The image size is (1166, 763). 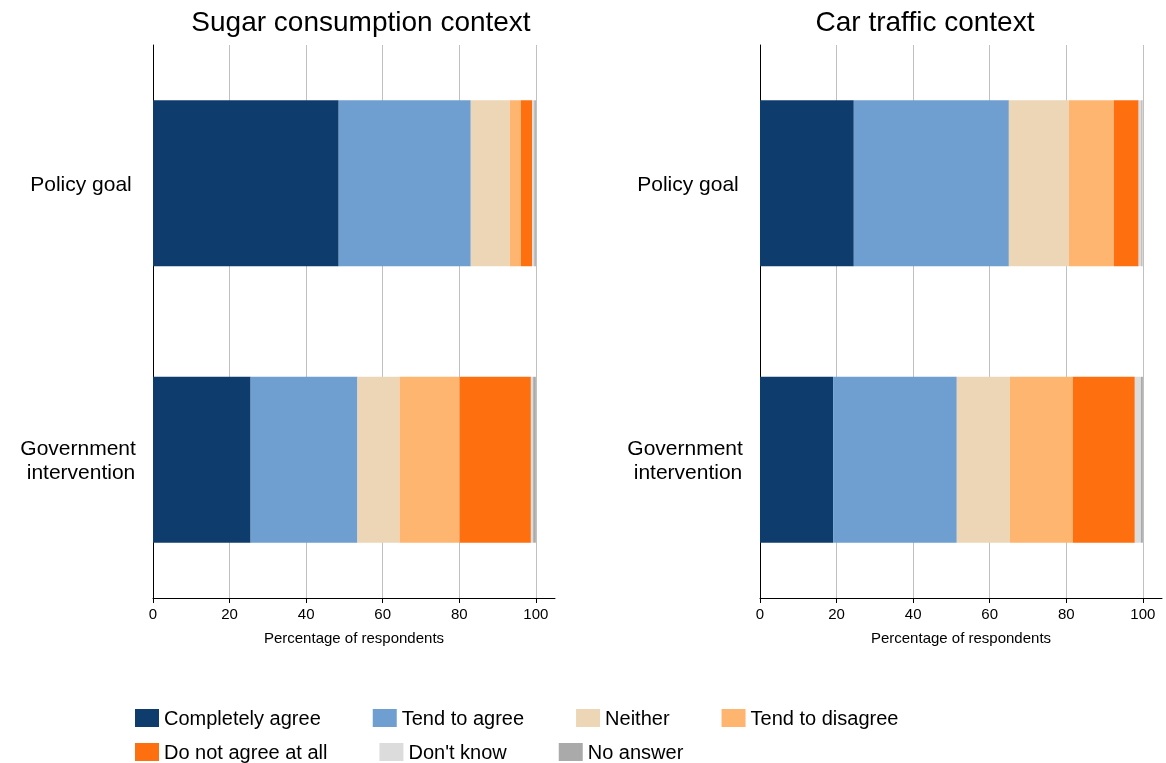 I want to click on legend-label: Do not agree at all, so click(x=246, y=752).